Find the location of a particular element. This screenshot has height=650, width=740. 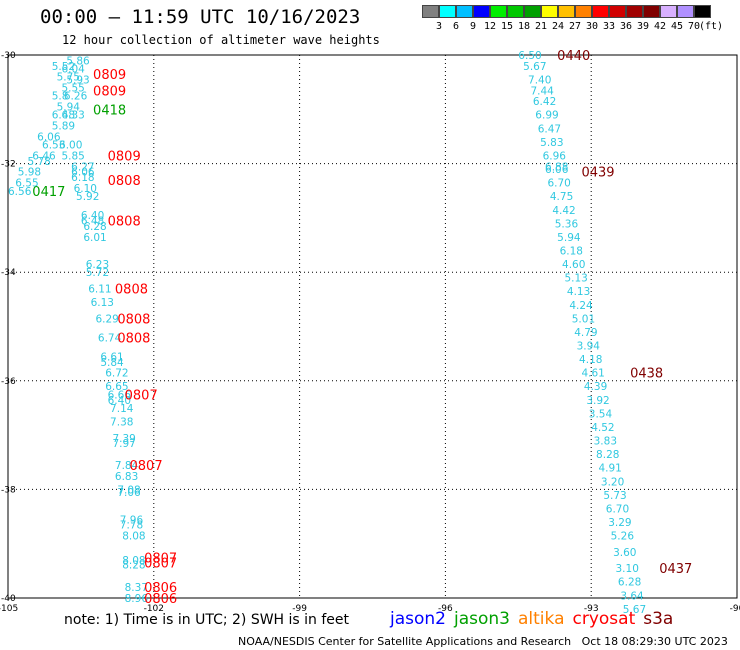

satellite-name: s3a is located at coordinates (658, 619).